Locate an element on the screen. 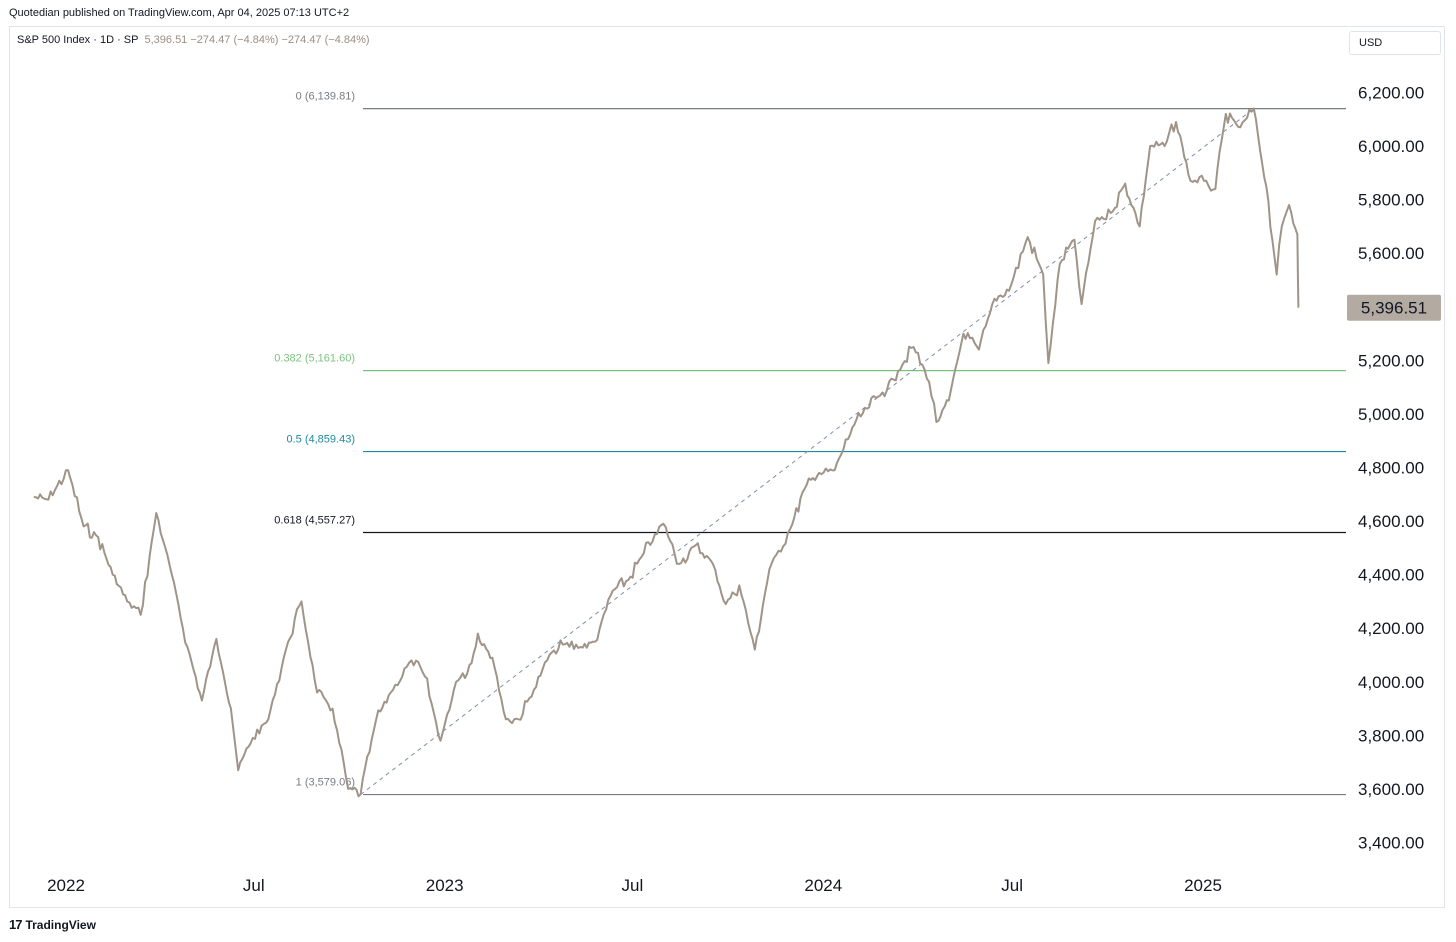 The image size is (1456, 942). tradingview-logo-icon: 17 is located at coordinates (16, 924).